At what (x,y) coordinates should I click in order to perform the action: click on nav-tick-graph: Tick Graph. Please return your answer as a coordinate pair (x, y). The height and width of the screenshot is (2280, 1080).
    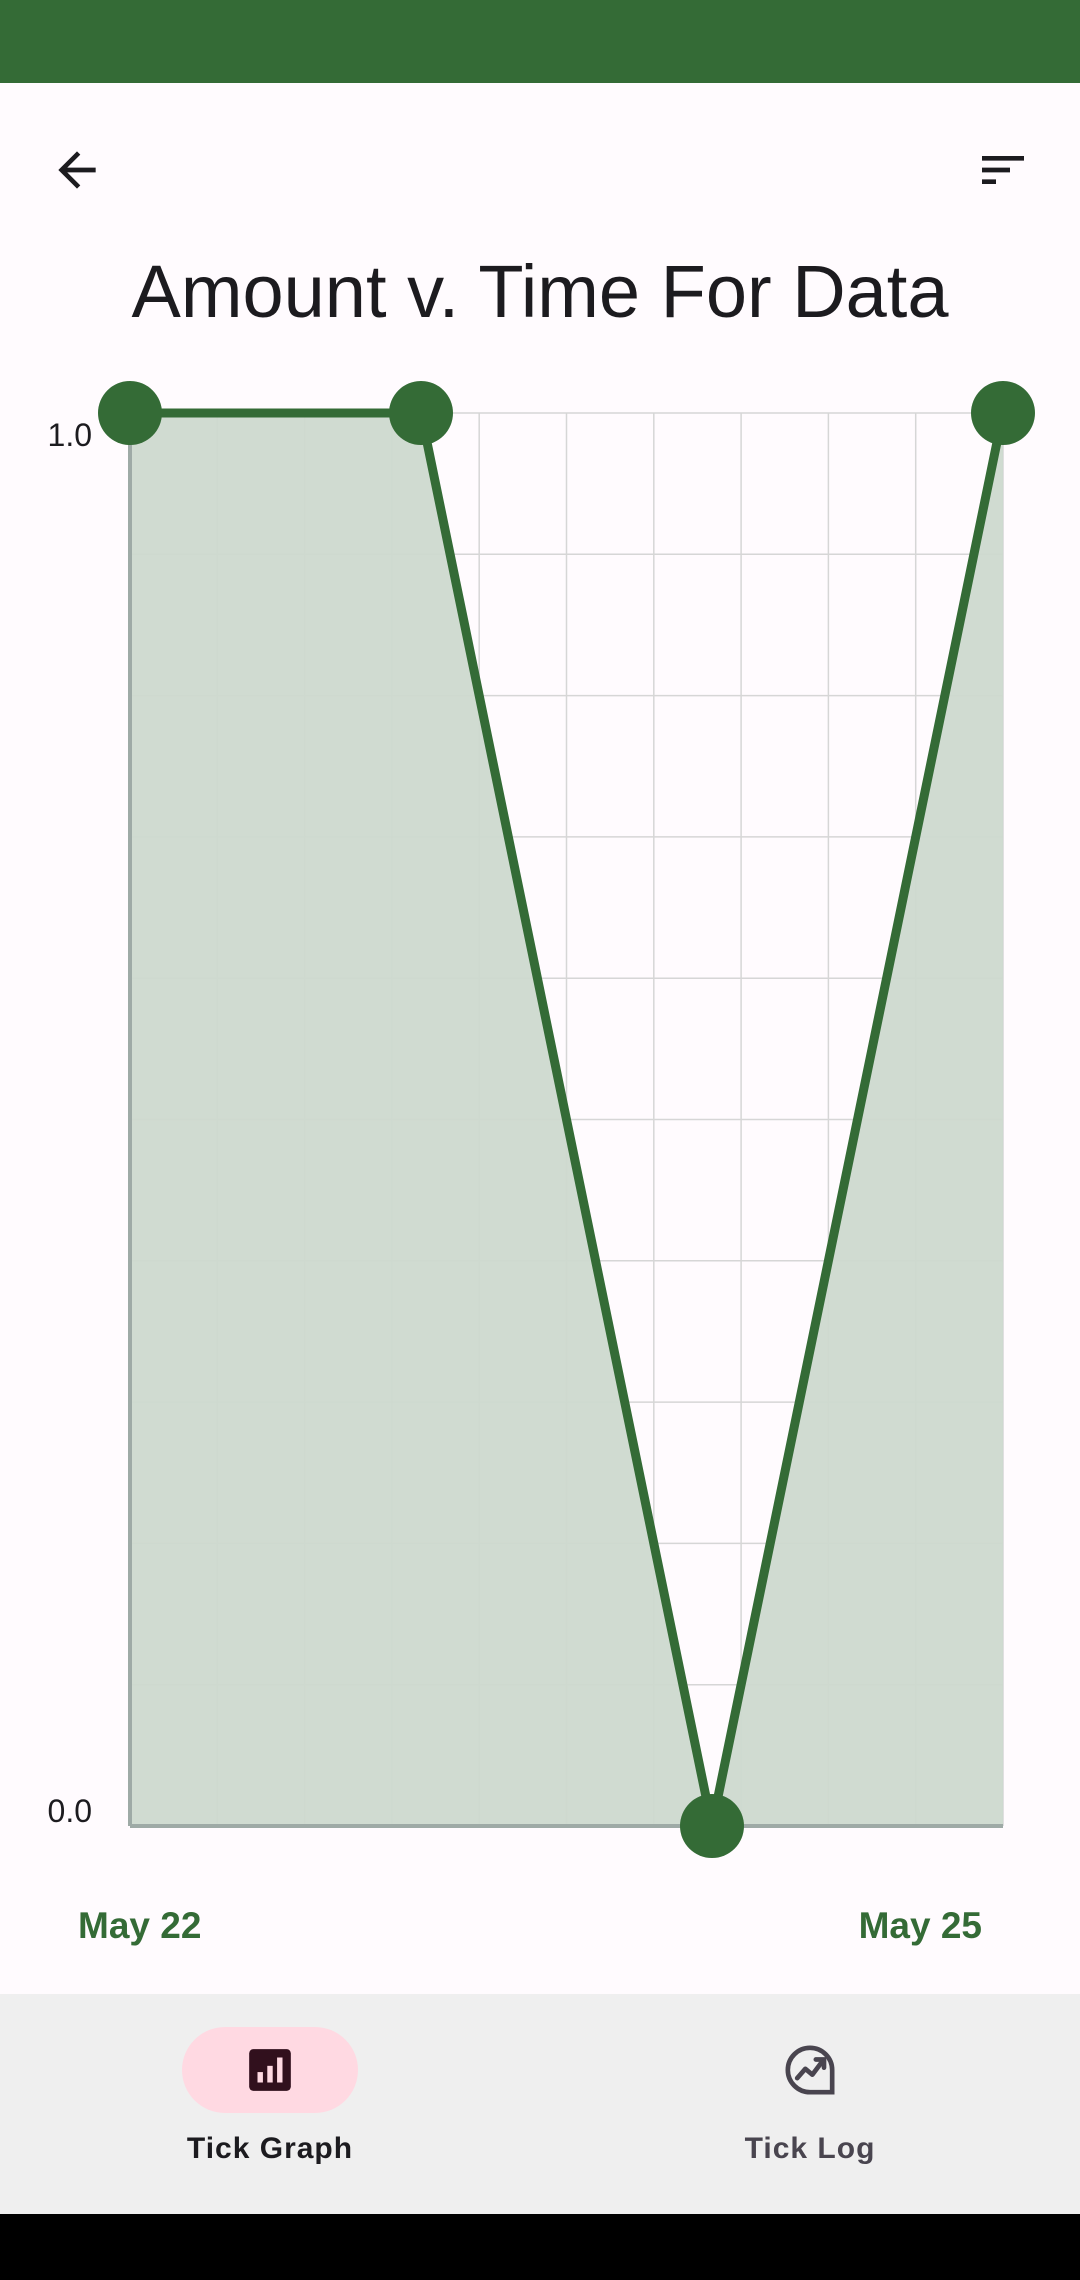
    Looking at the image, I should click on (270, 2104).